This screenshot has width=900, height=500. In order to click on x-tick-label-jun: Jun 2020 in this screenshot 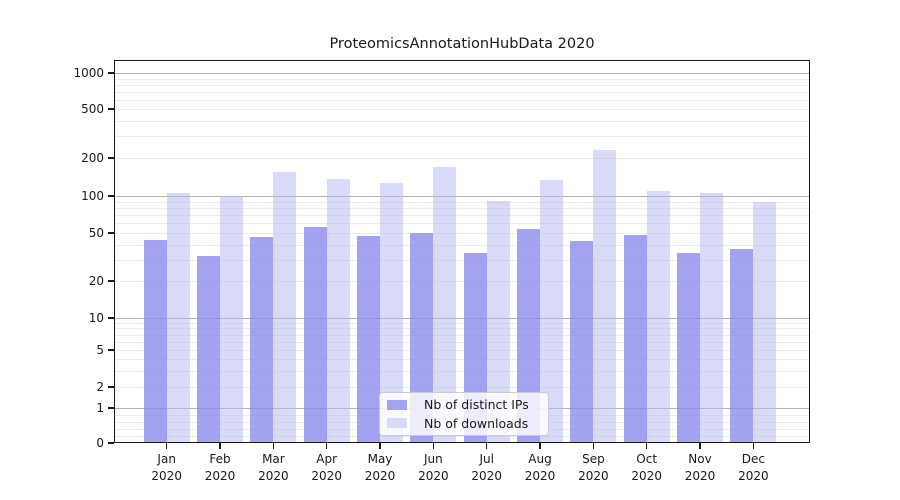, I will do `click(433, 467)`.